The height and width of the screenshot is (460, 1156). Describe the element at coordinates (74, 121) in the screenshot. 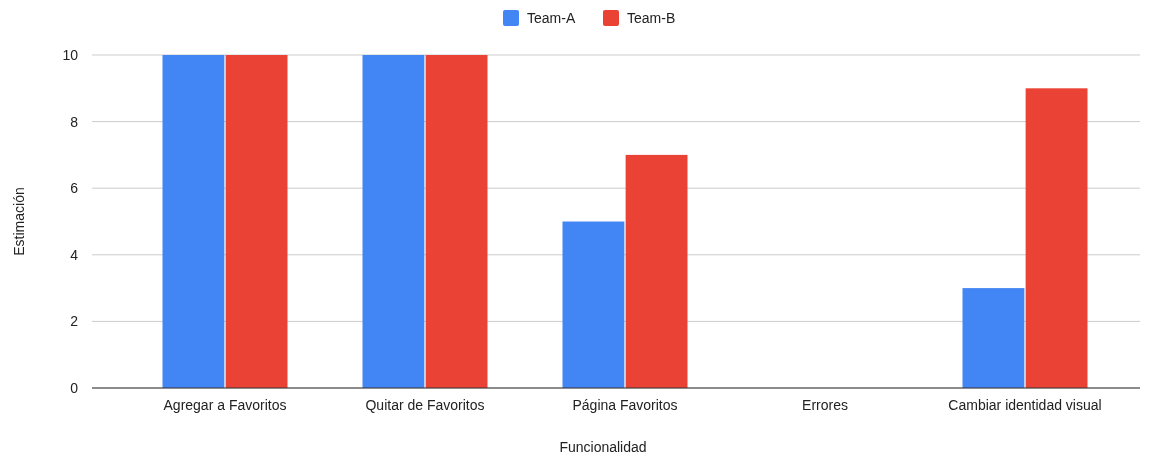

I see `y-tick-label: 8` at that location.